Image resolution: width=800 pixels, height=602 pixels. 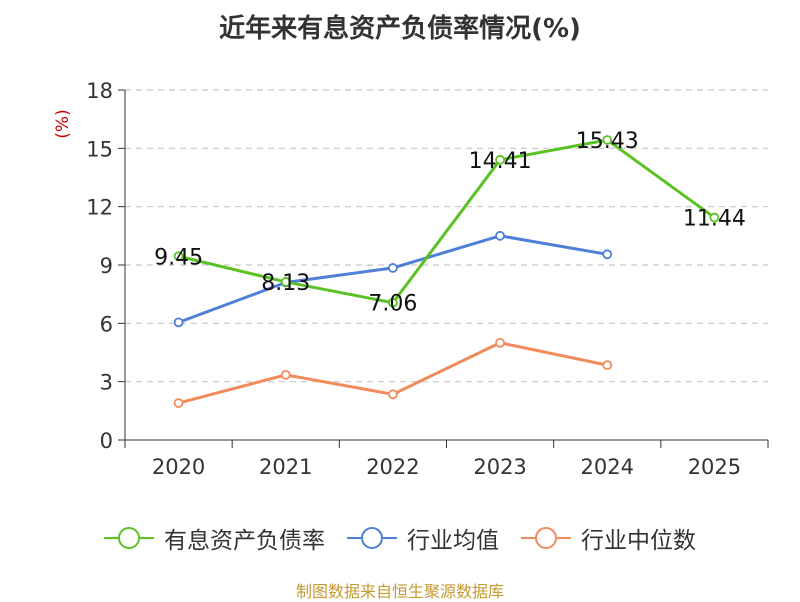 I want to click on legend-item: 行业均值, so click(x=423, y=538).